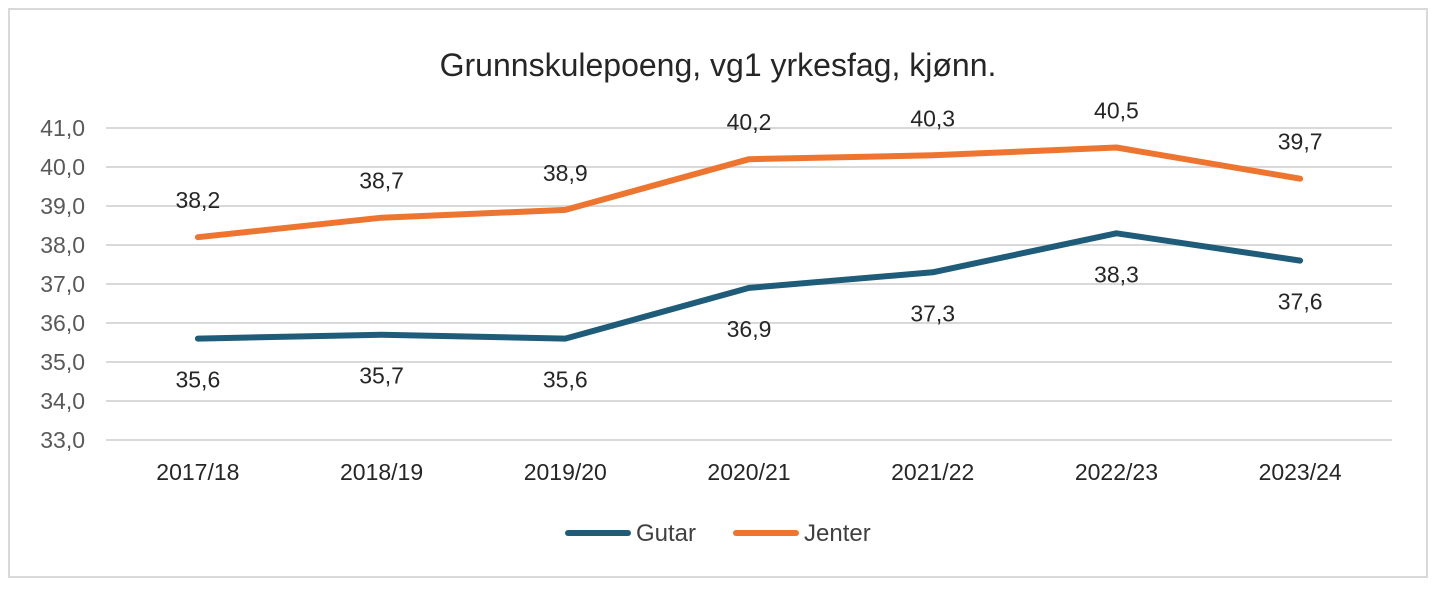  Describe the element at coordinates (565, 472) in the screenshot. I see `x-tick-label: 2019/20` at that location.